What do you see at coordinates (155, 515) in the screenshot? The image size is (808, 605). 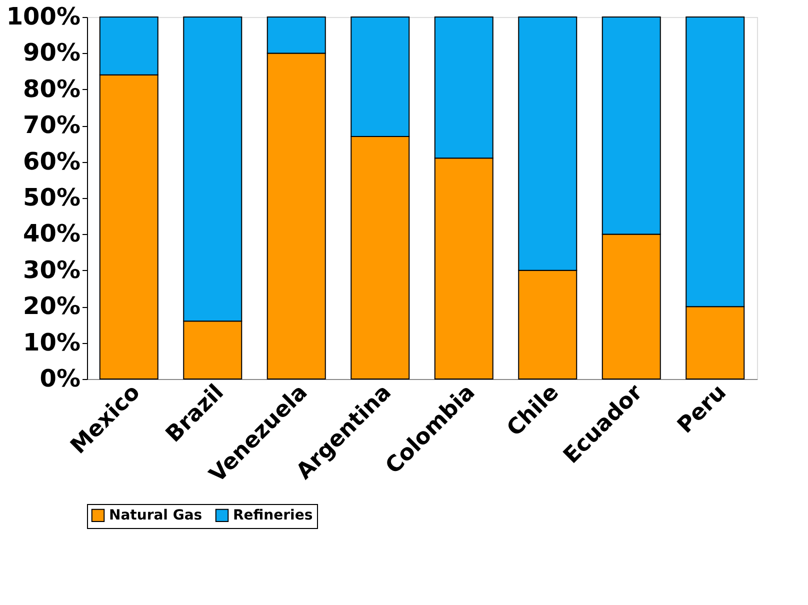 I see `legend-label: Natural Gas` at bounding box center [155, 515].